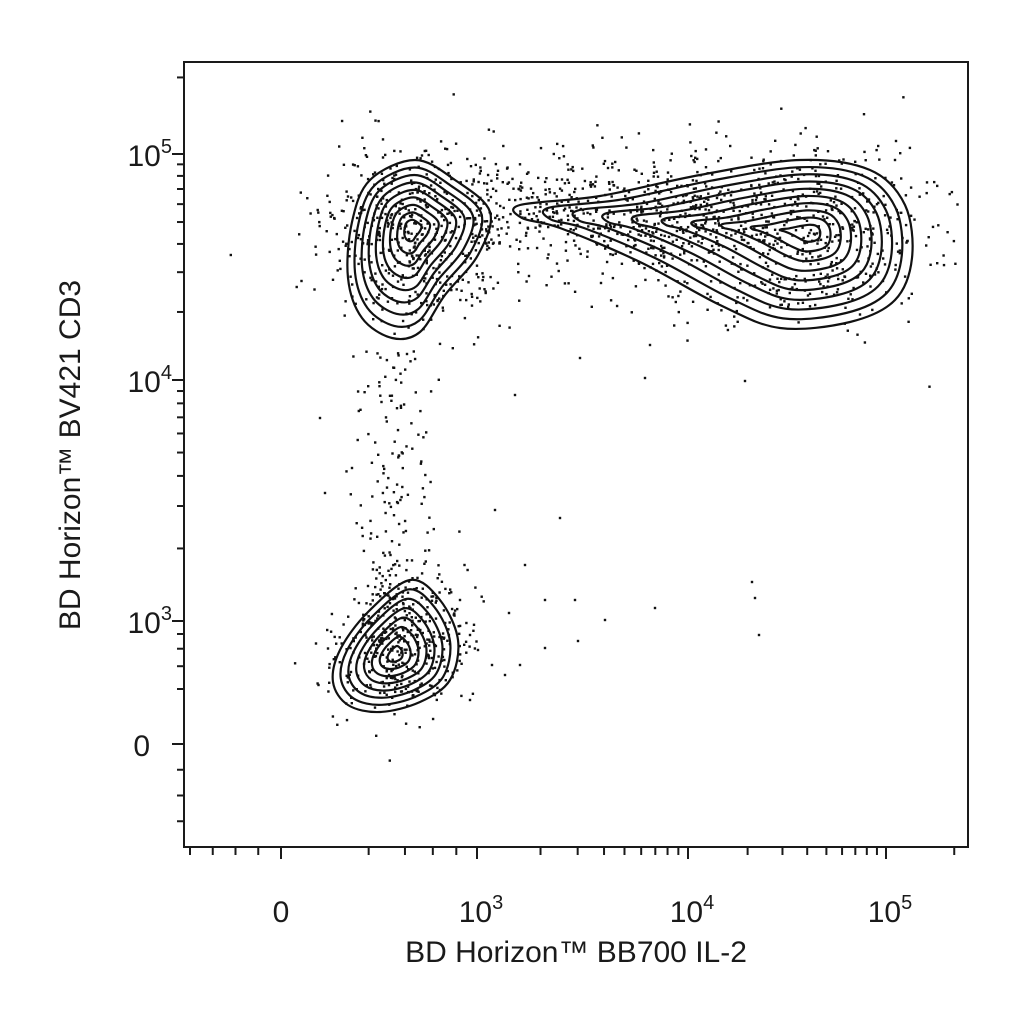  What do you see at coordinates (392, 659) in the screenshot?
I see `event-dot-2009` at bounding box center [392, 659].